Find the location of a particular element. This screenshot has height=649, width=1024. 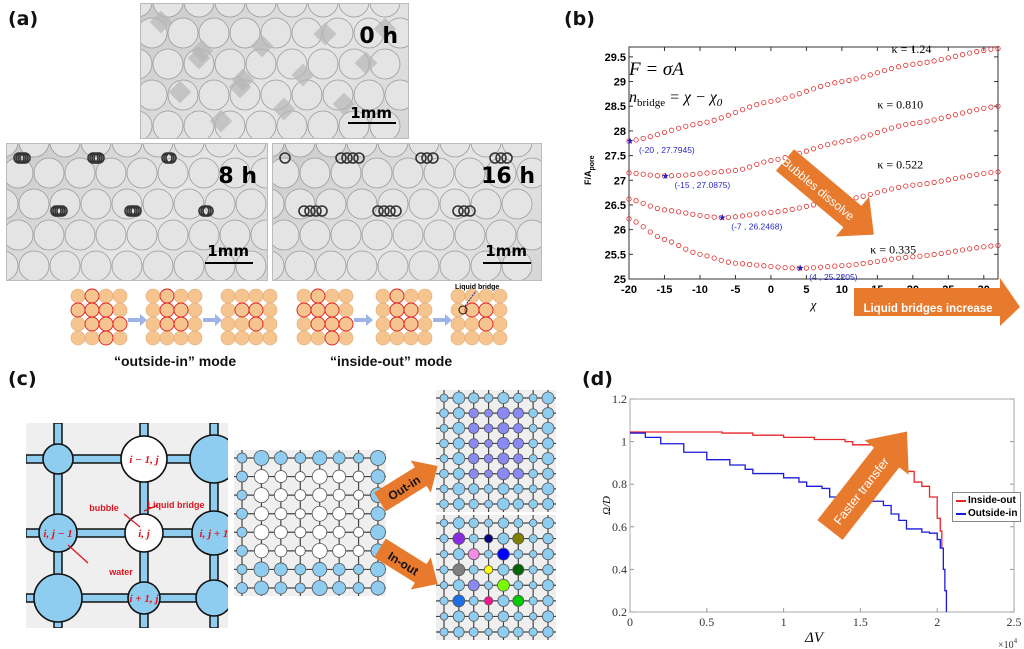

faster-transfer-arrow: Faster transfer is located at coordinates (863, 485).